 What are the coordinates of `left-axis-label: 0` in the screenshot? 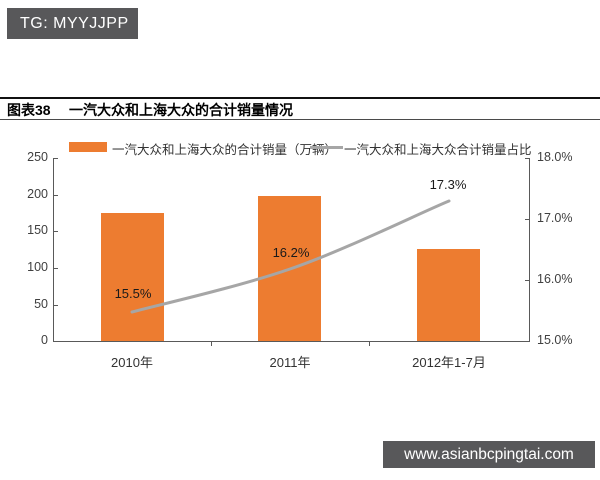 It's located at (44, 340).